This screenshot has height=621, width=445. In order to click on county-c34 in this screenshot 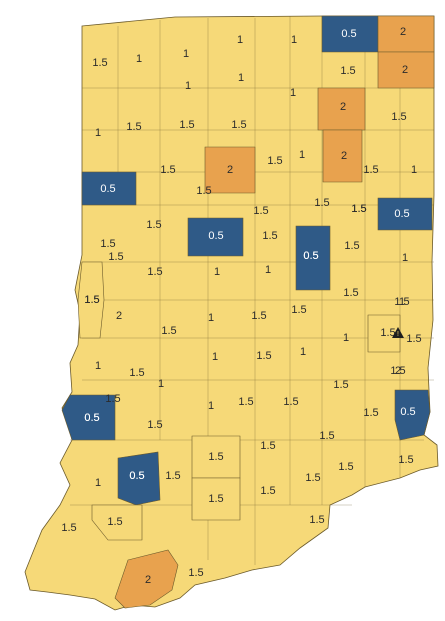, I will do `click(215, 237)`.